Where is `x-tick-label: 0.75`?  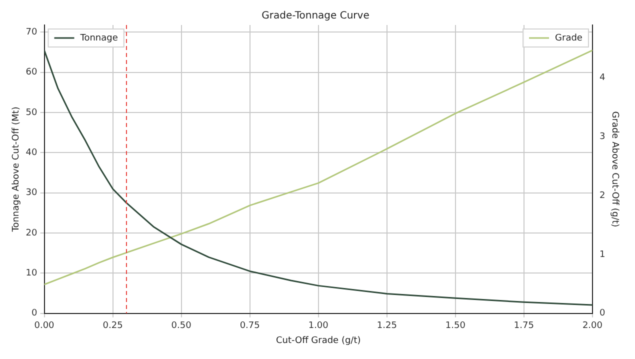
x-tick-label: 0.75 is located at coordinates (250, 326).